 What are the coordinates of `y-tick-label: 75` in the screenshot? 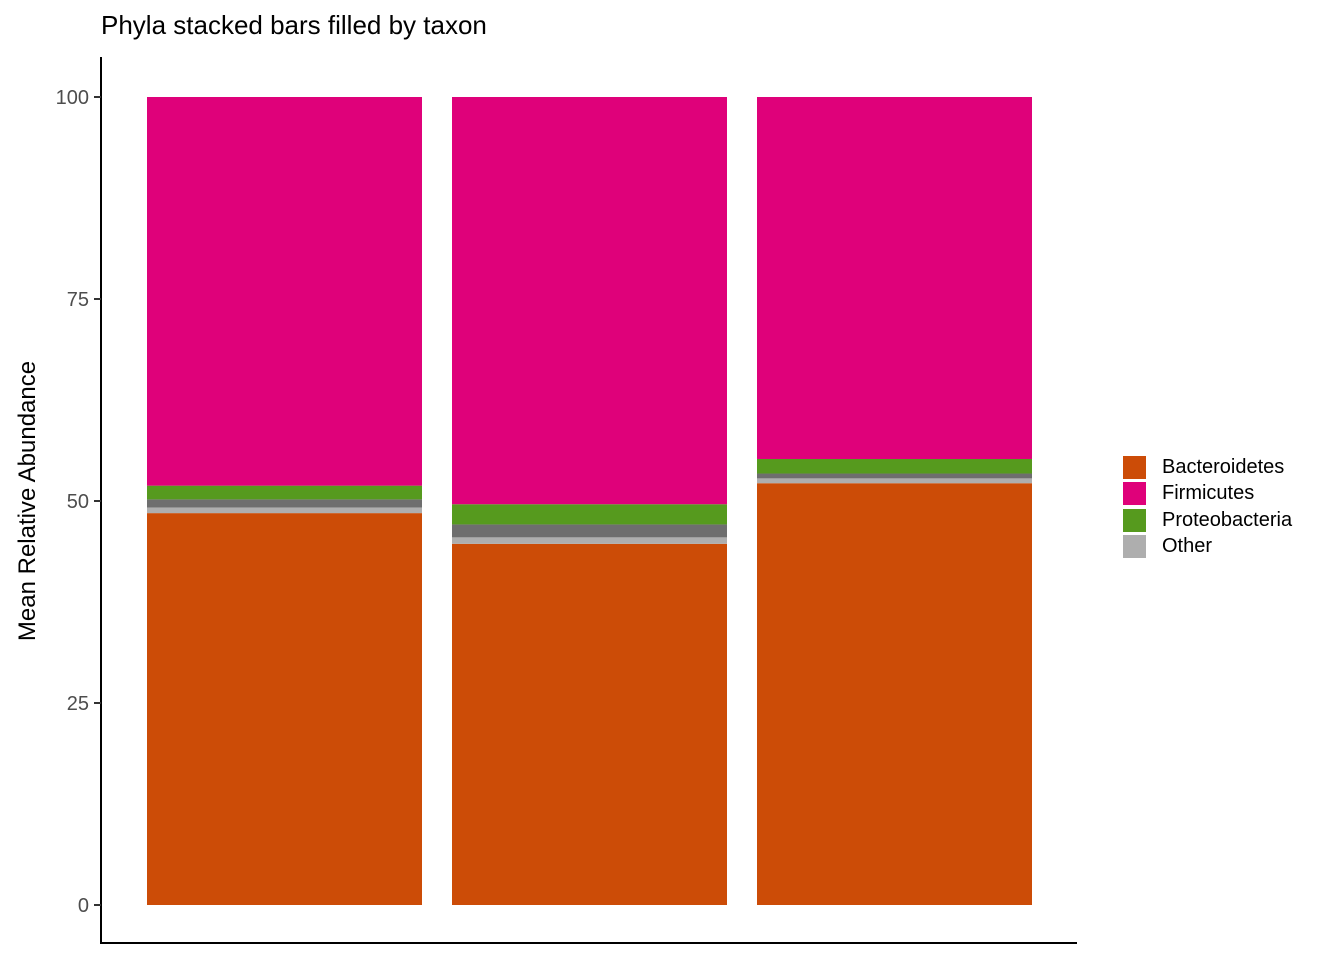 It's located at (78, 300).